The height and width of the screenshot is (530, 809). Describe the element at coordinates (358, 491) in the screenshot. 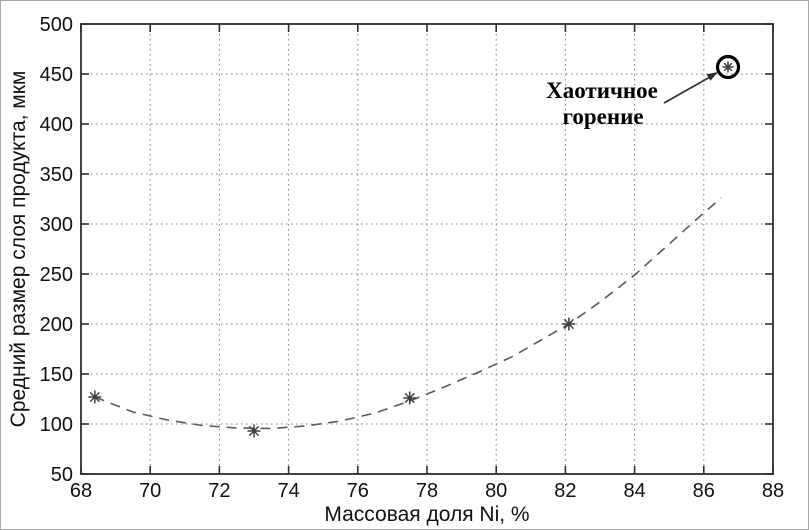

I see `tick-label-x-76: 76` at that location.